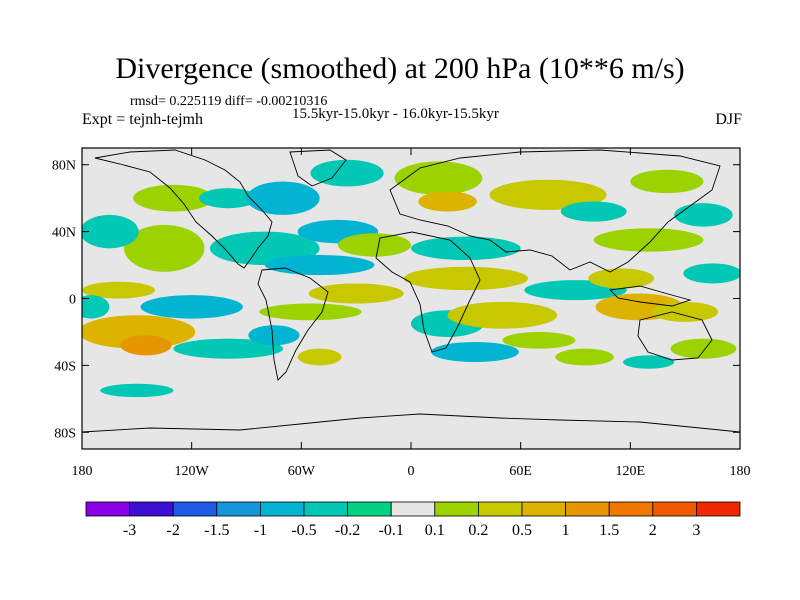 This screenshot has height=600, width=800. I want to click on colorbar-label-7: 0.1, so click(435, 530).